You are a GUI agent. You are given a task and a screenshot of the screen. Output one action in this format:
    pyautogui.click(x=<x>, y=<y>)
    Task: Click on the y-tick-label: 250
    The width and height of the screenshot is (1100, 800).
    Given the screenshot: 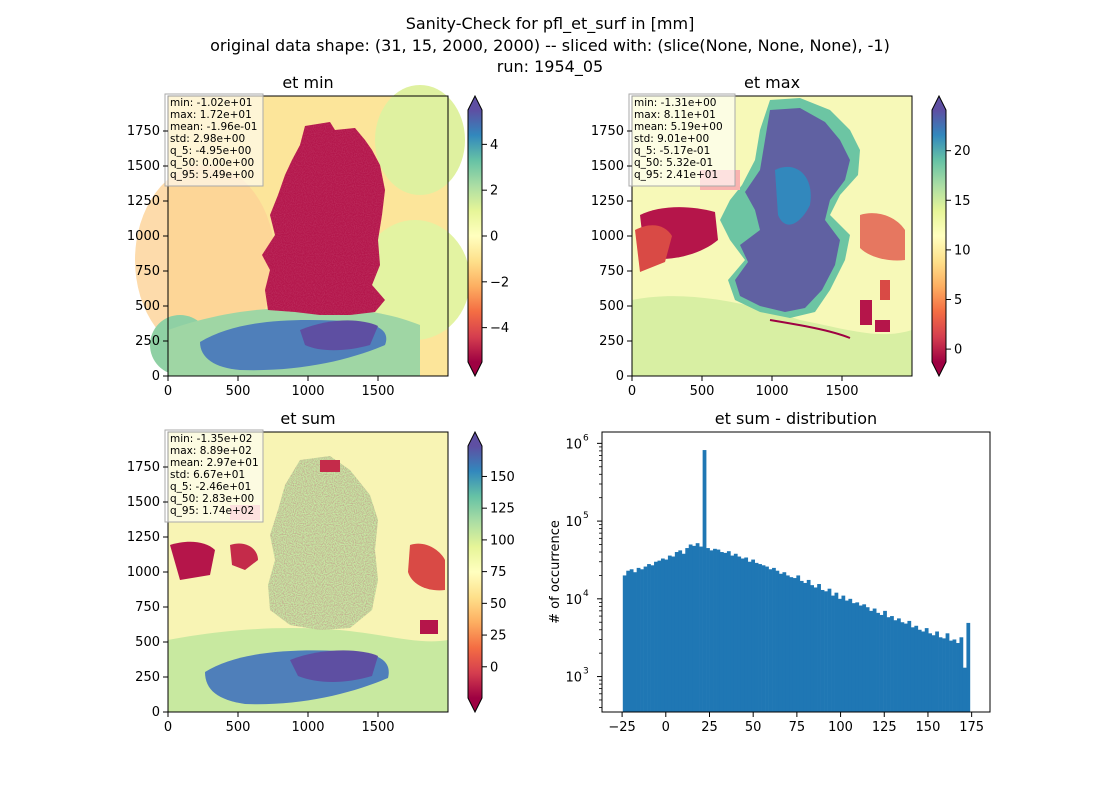 What is the action you would take?
    pyautogui.click(x=147, y=341)
    